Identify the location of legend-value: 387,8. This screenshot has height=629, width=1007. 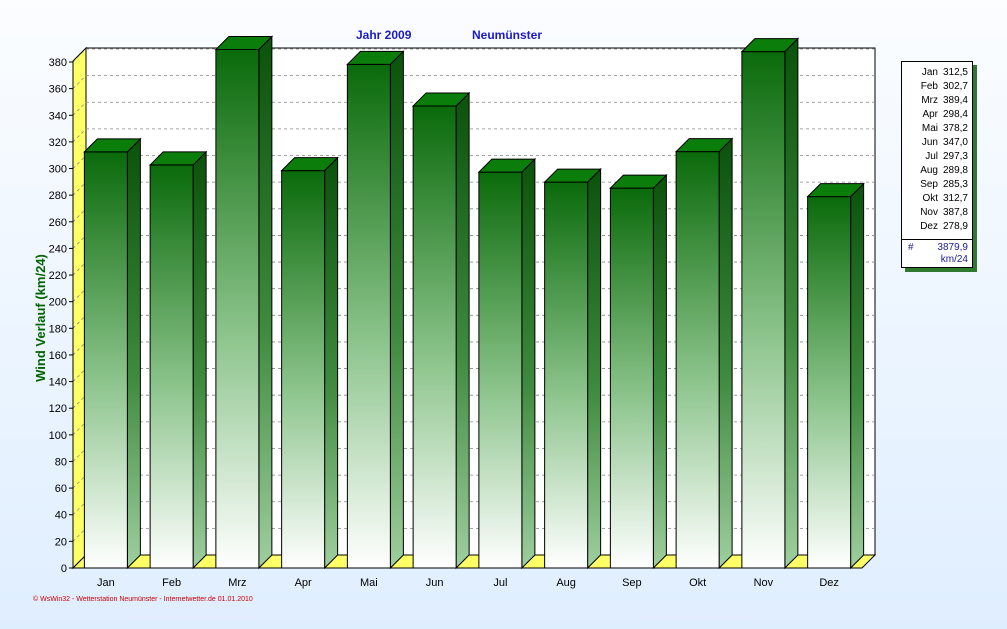
(955, 212).